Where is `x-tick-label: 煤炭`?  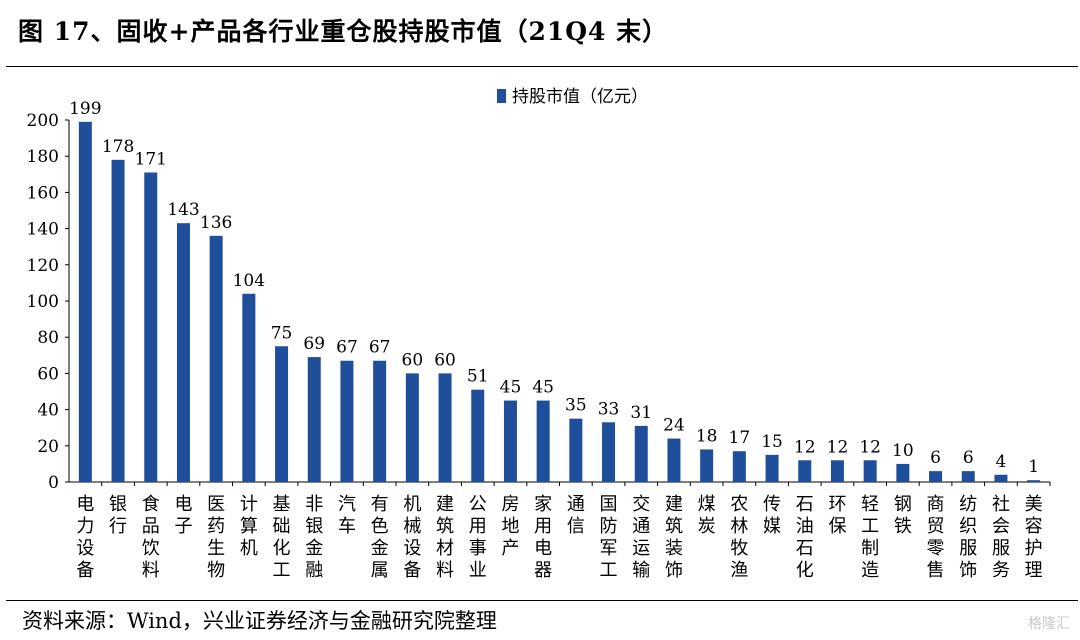
x-tick-label: 煤炭 is located at coordinates (707, 515).